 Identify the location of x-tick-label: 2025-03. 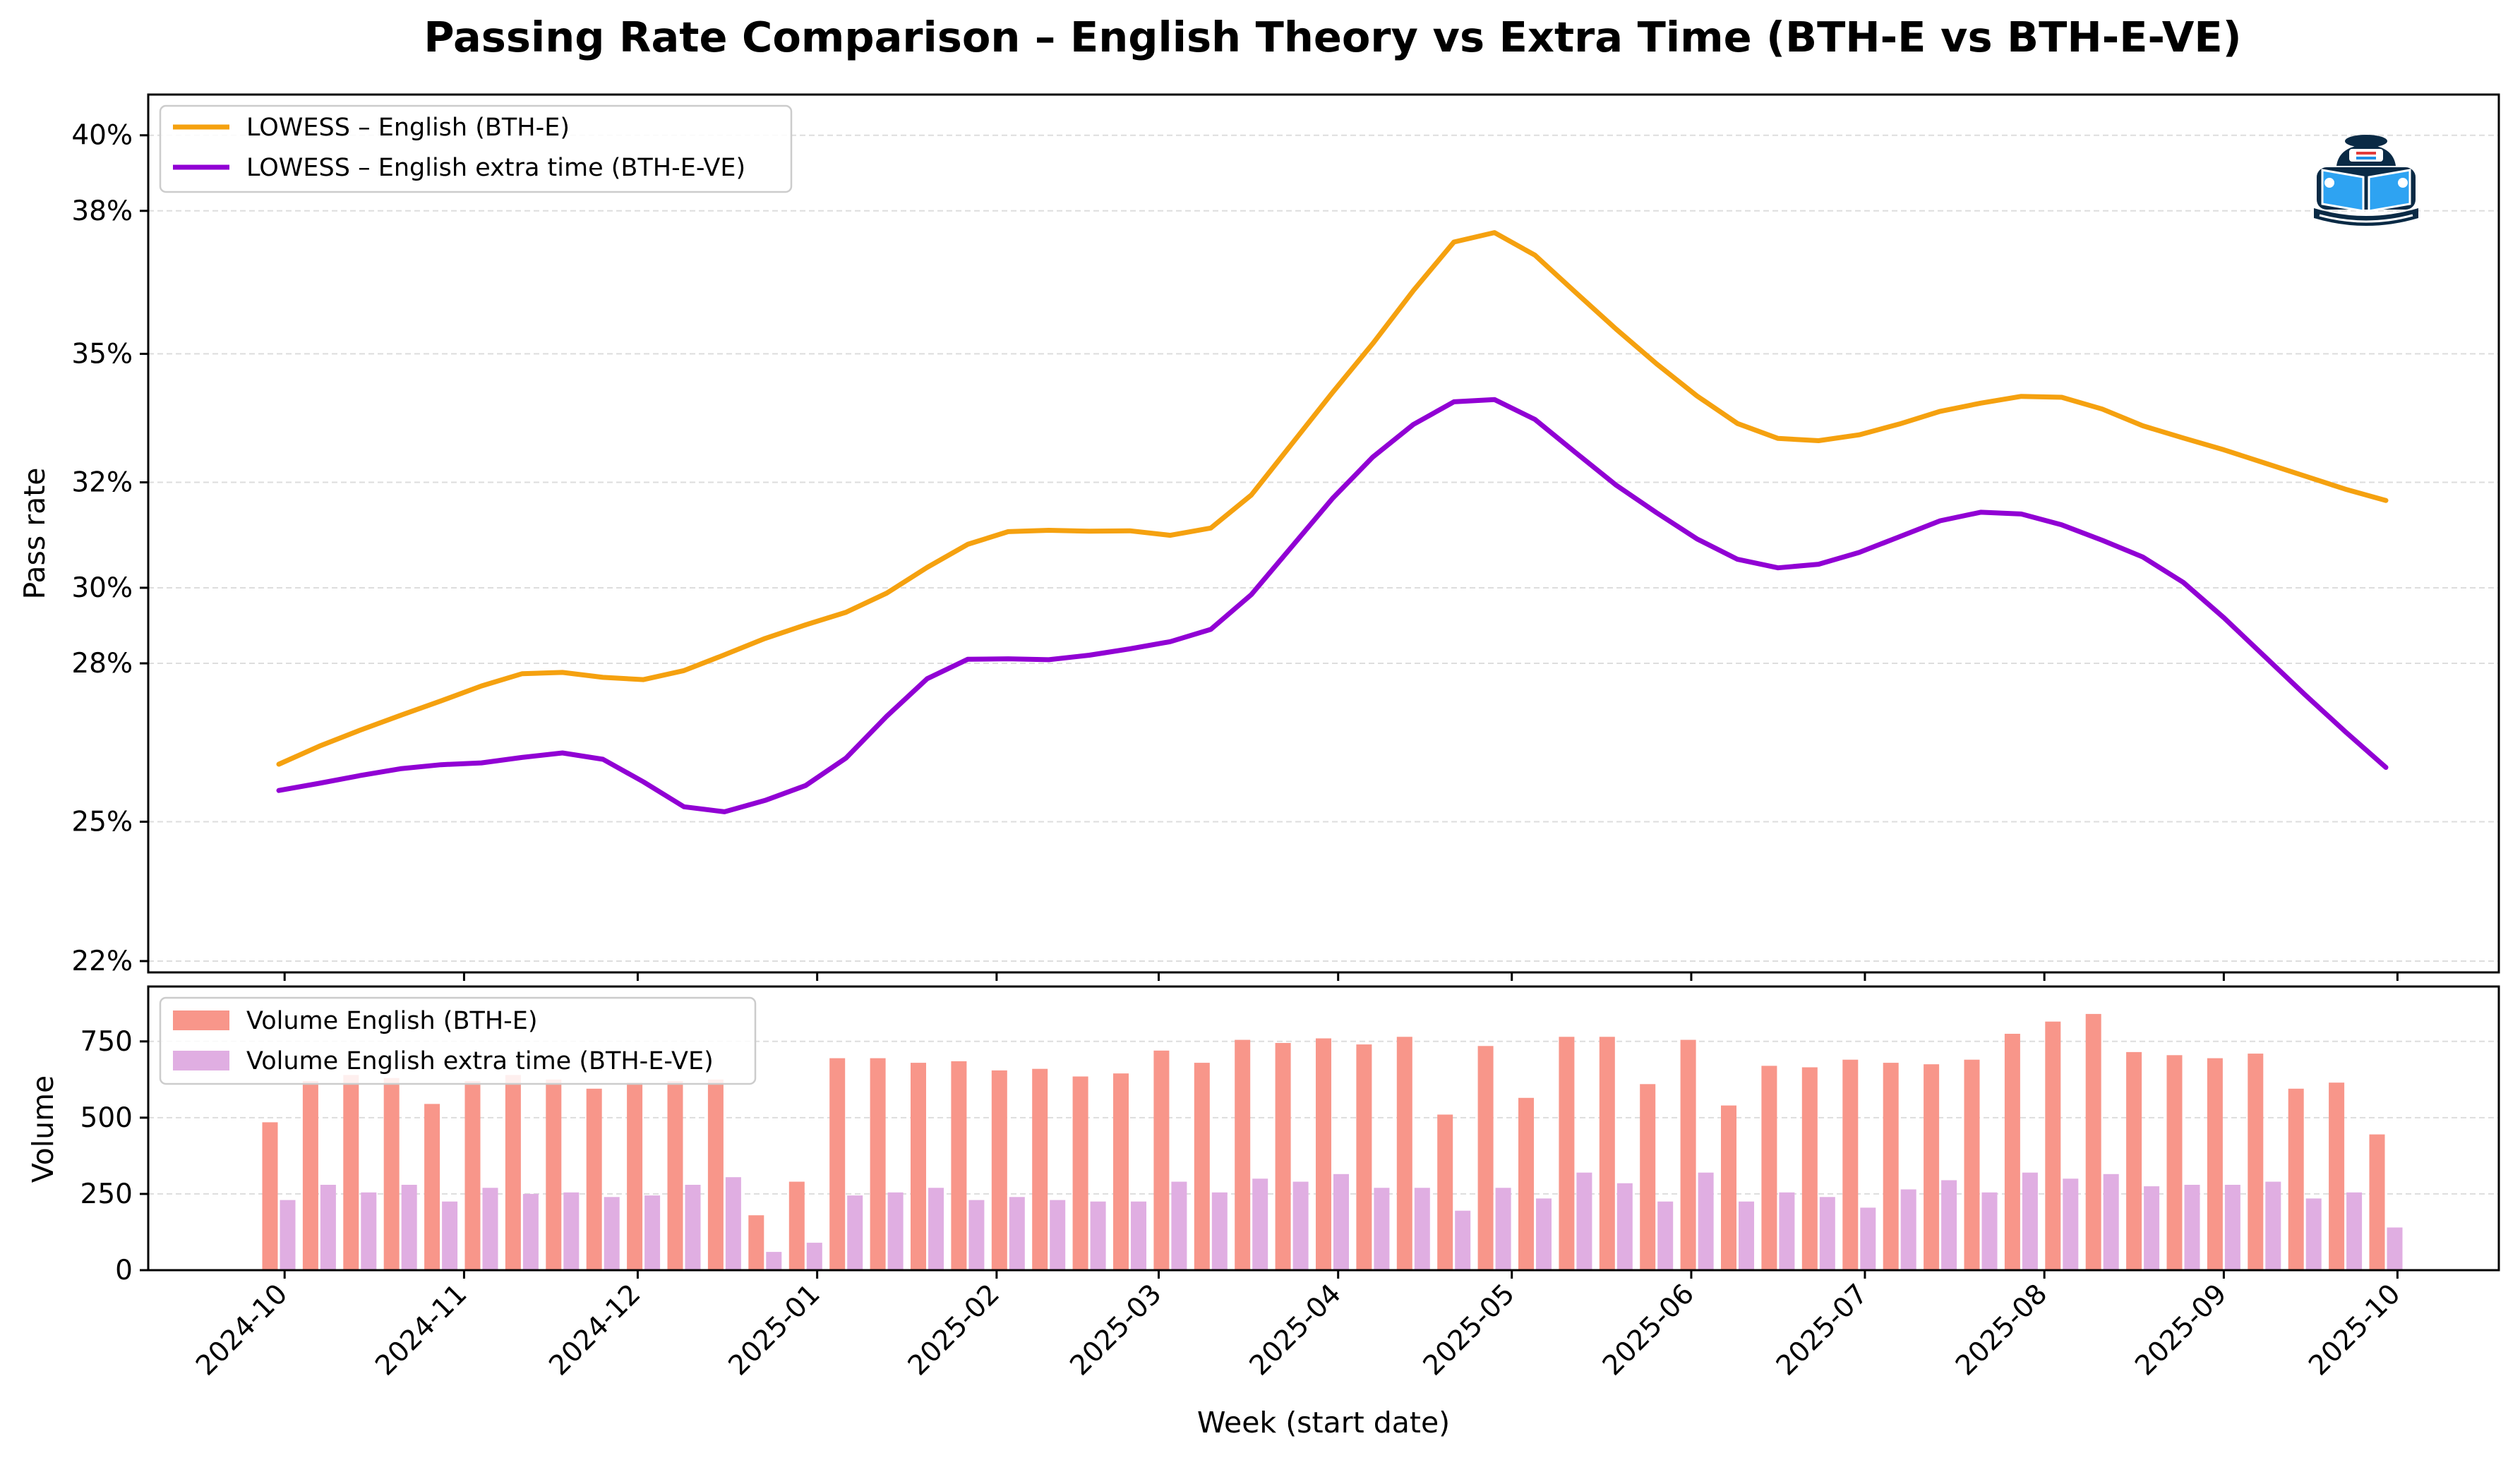
(1116, 1330).